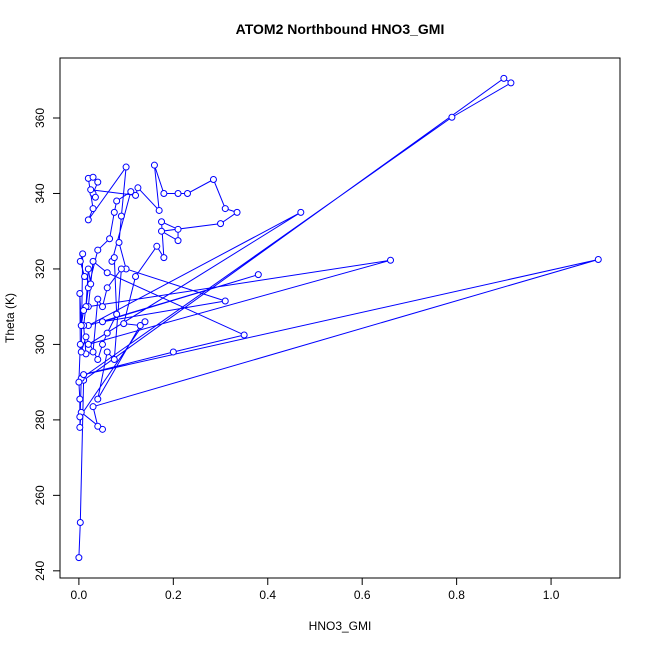 The height and width of the screenshot is (650, 650). What do you see at coordinates (173, 595) in the screenshot?
I see `x-tick-label: 0.2` at bounding box center [173, 595].